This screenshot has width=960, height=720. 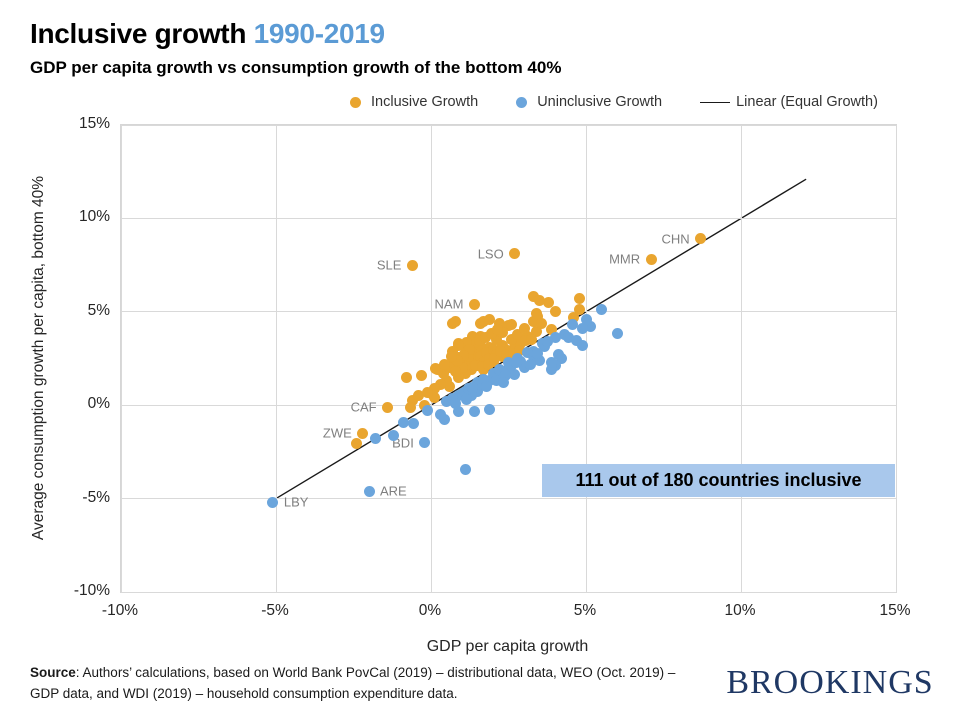 I want to click on legend-label: Linear (Equal Growth), so click(x=807, y=102).